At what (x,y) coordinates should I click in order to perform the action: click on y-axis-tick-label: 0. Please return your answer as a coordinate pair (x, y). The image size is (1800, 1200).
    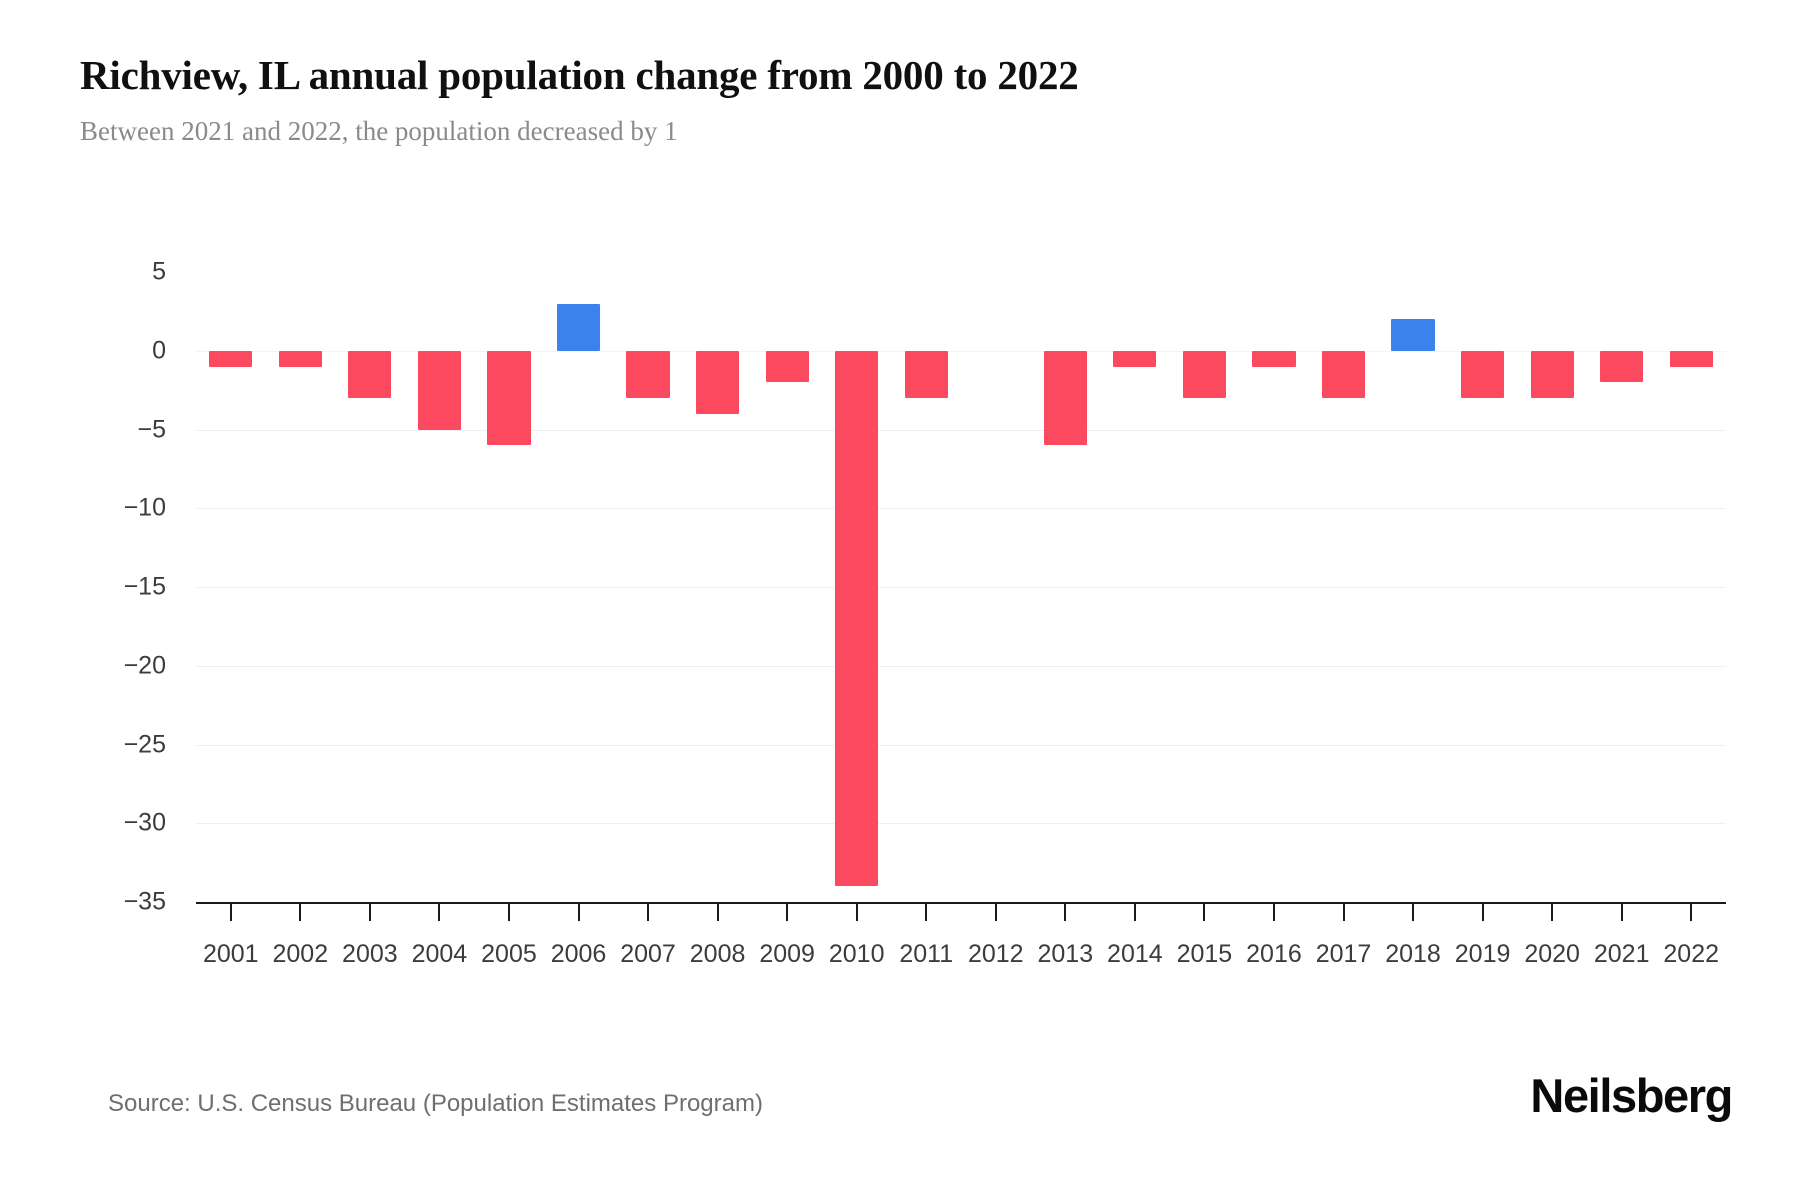
    Looking at the image, I should click on (159, 350).